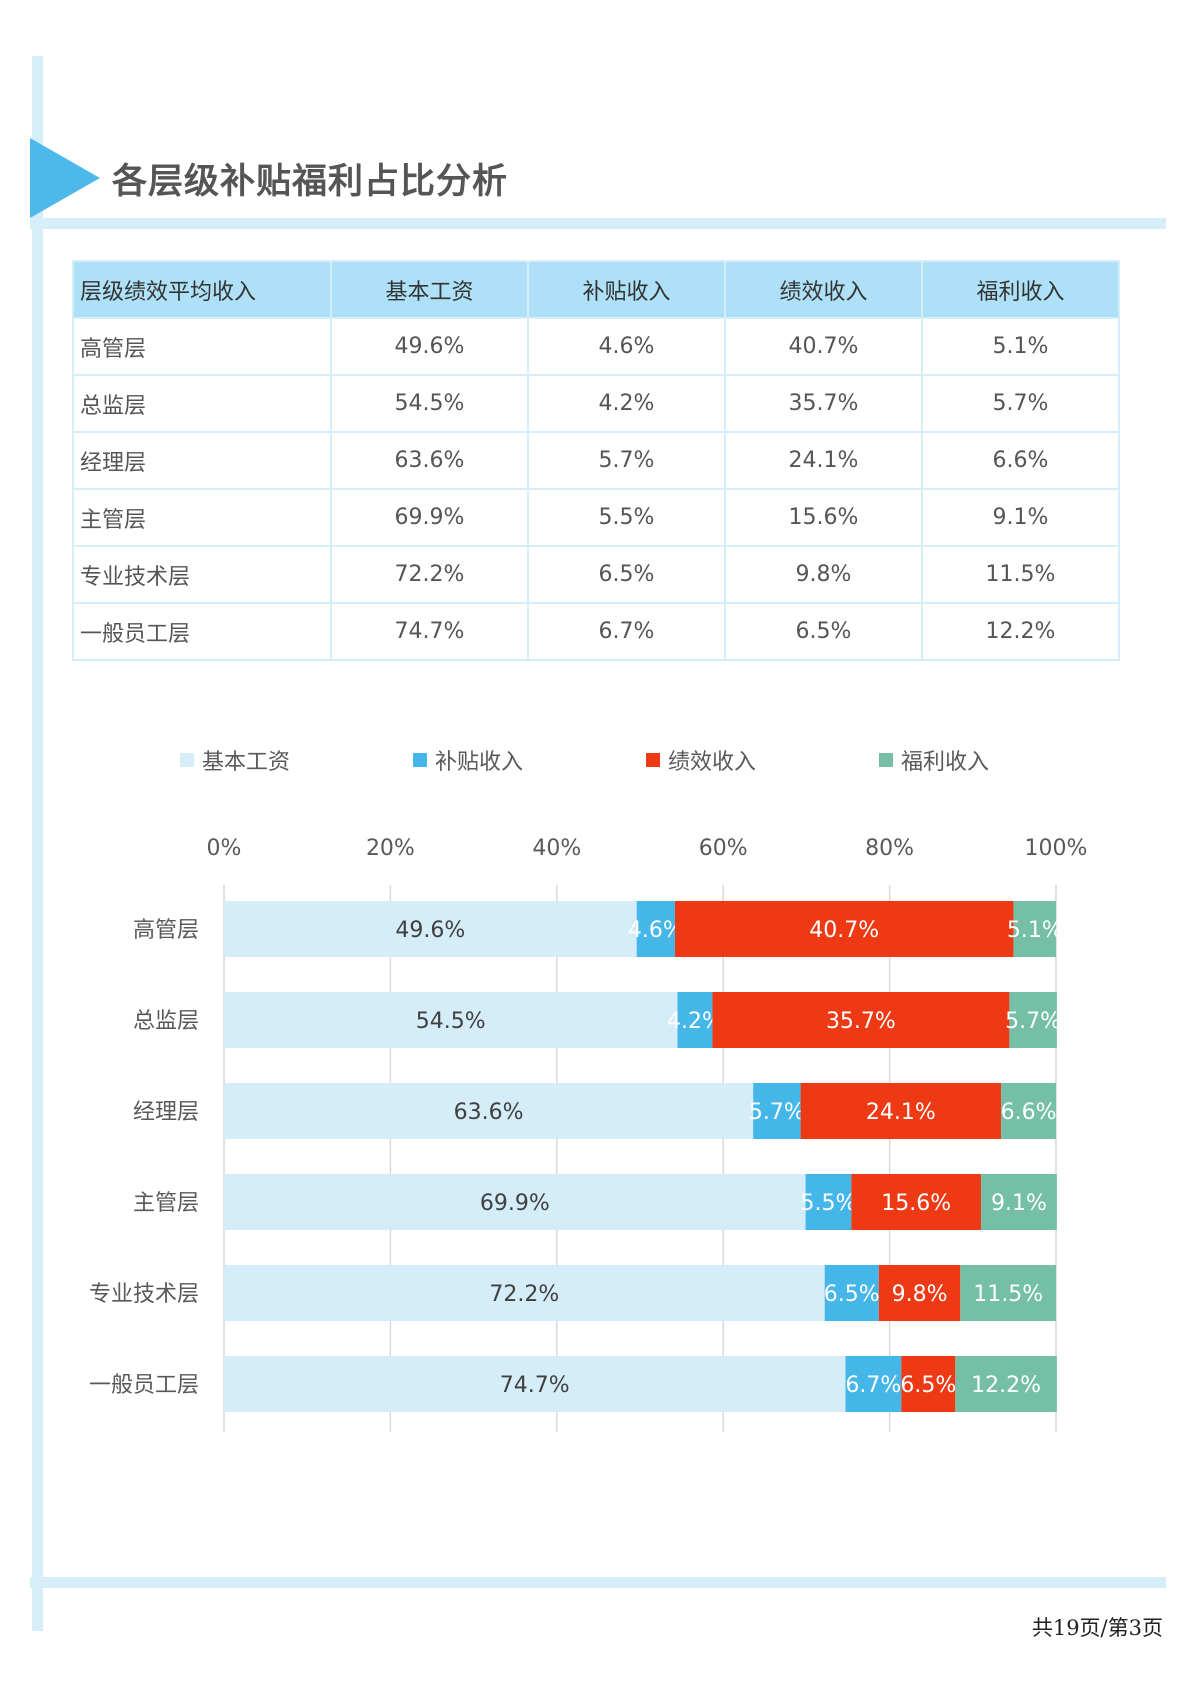  Describe the element at coordinates (144, 1385) in the screenshot. I see `y-tick-label: 一般员工层` at that location.